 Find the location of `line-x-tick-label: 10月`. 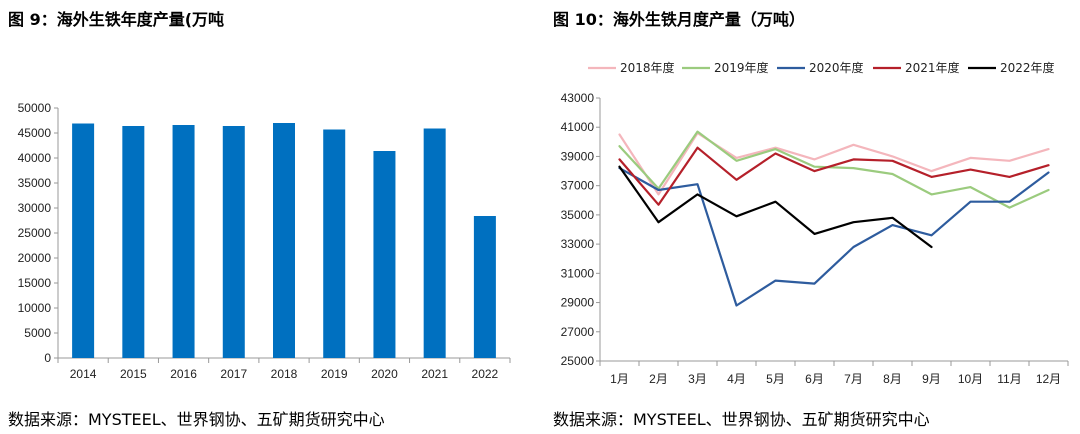

line-x-tick-label: 10月 is located at coordinates (970, 379).